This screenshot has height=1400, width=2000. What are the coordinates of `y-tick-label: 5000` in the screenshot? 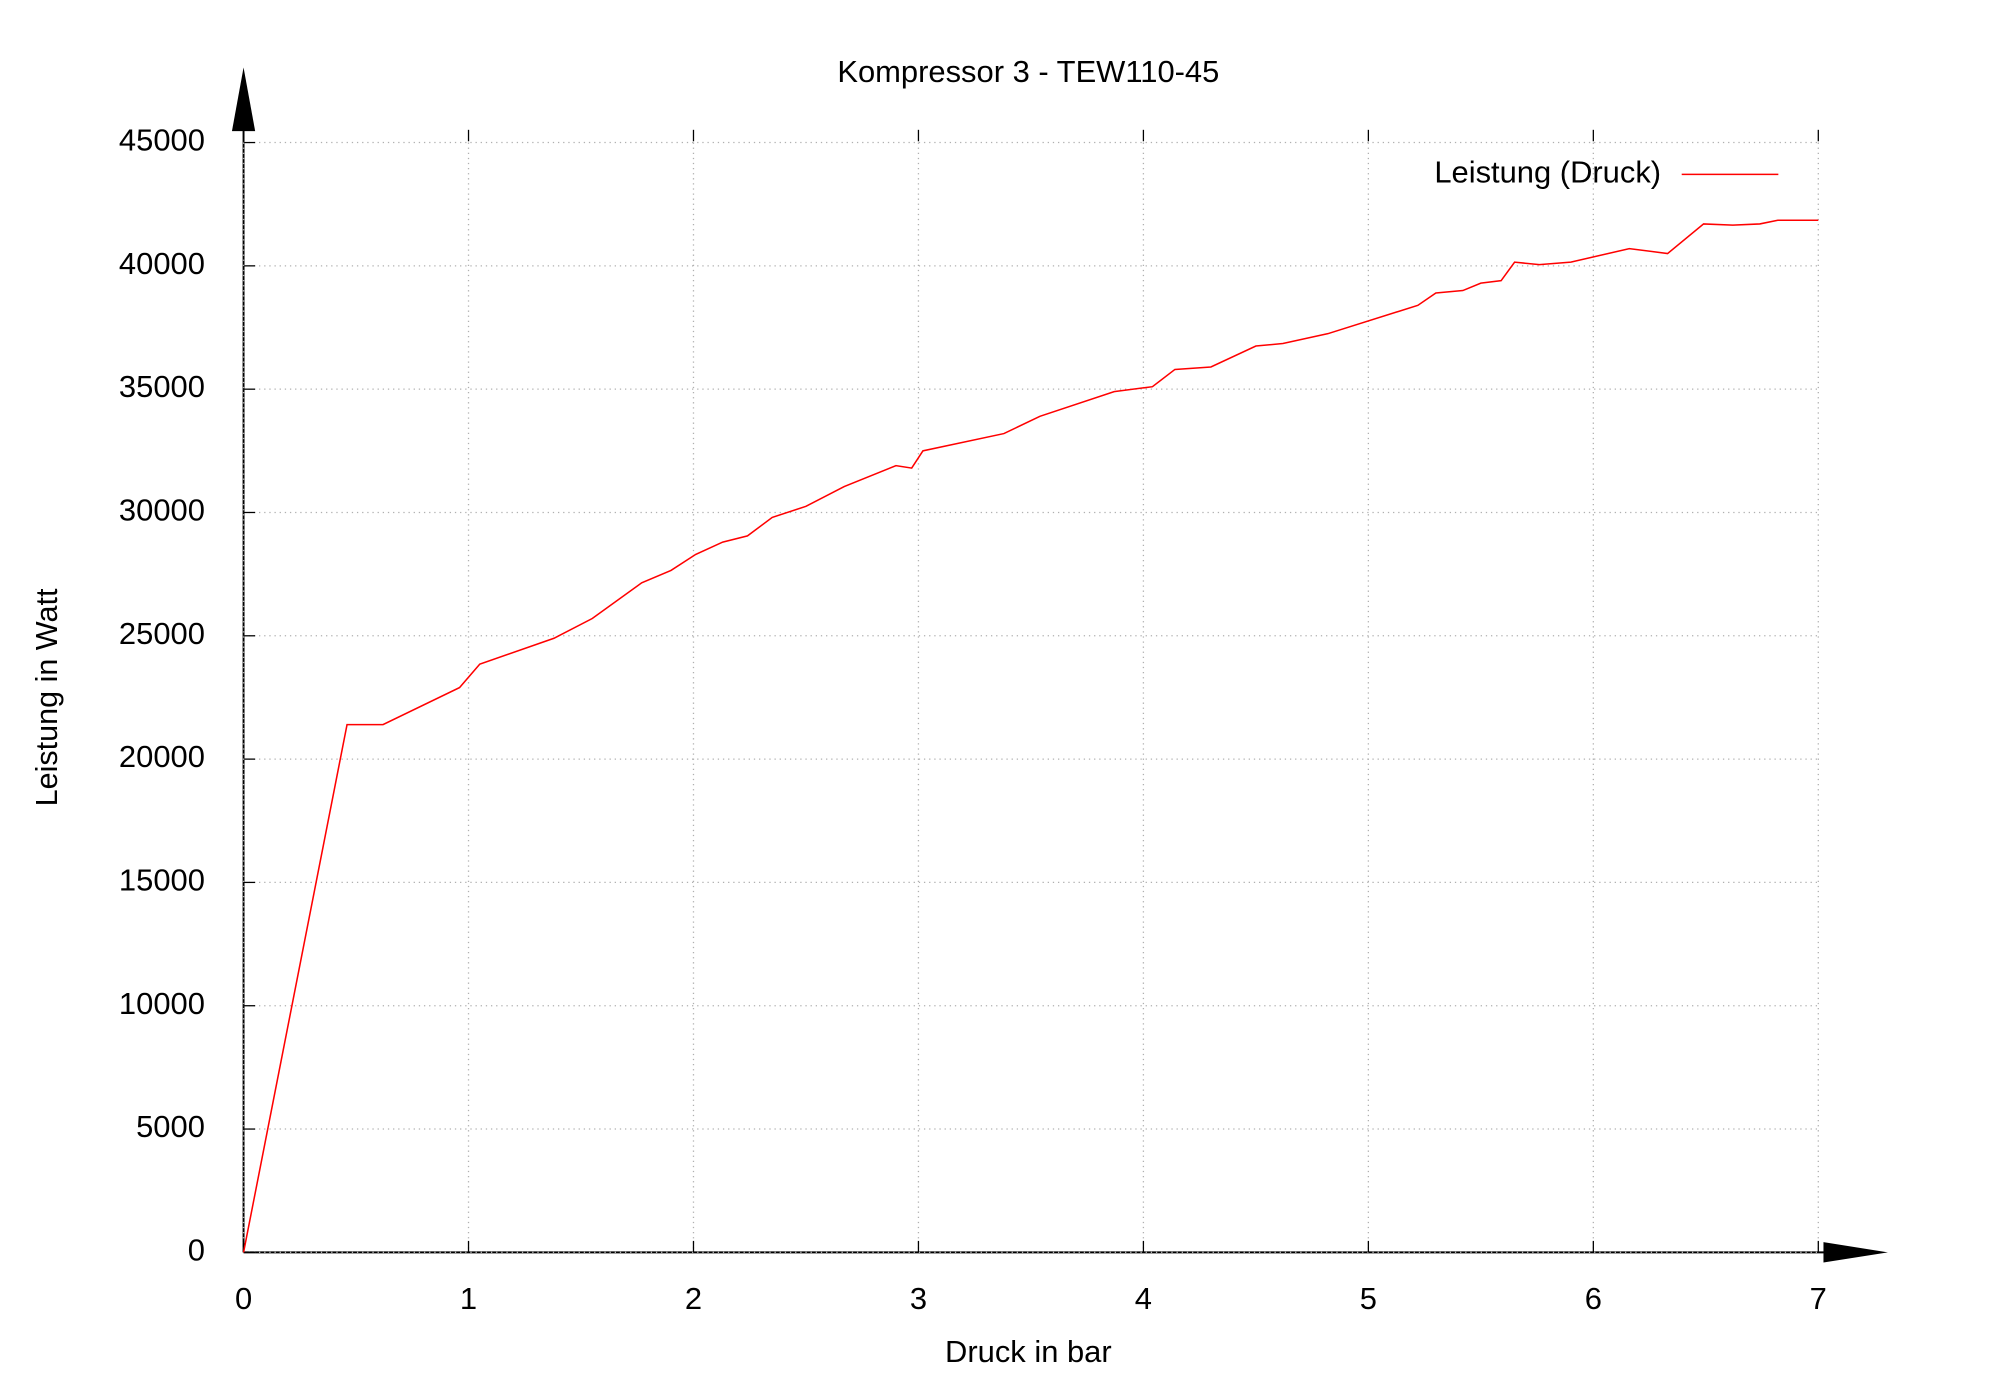 It's located at (170, 1126).